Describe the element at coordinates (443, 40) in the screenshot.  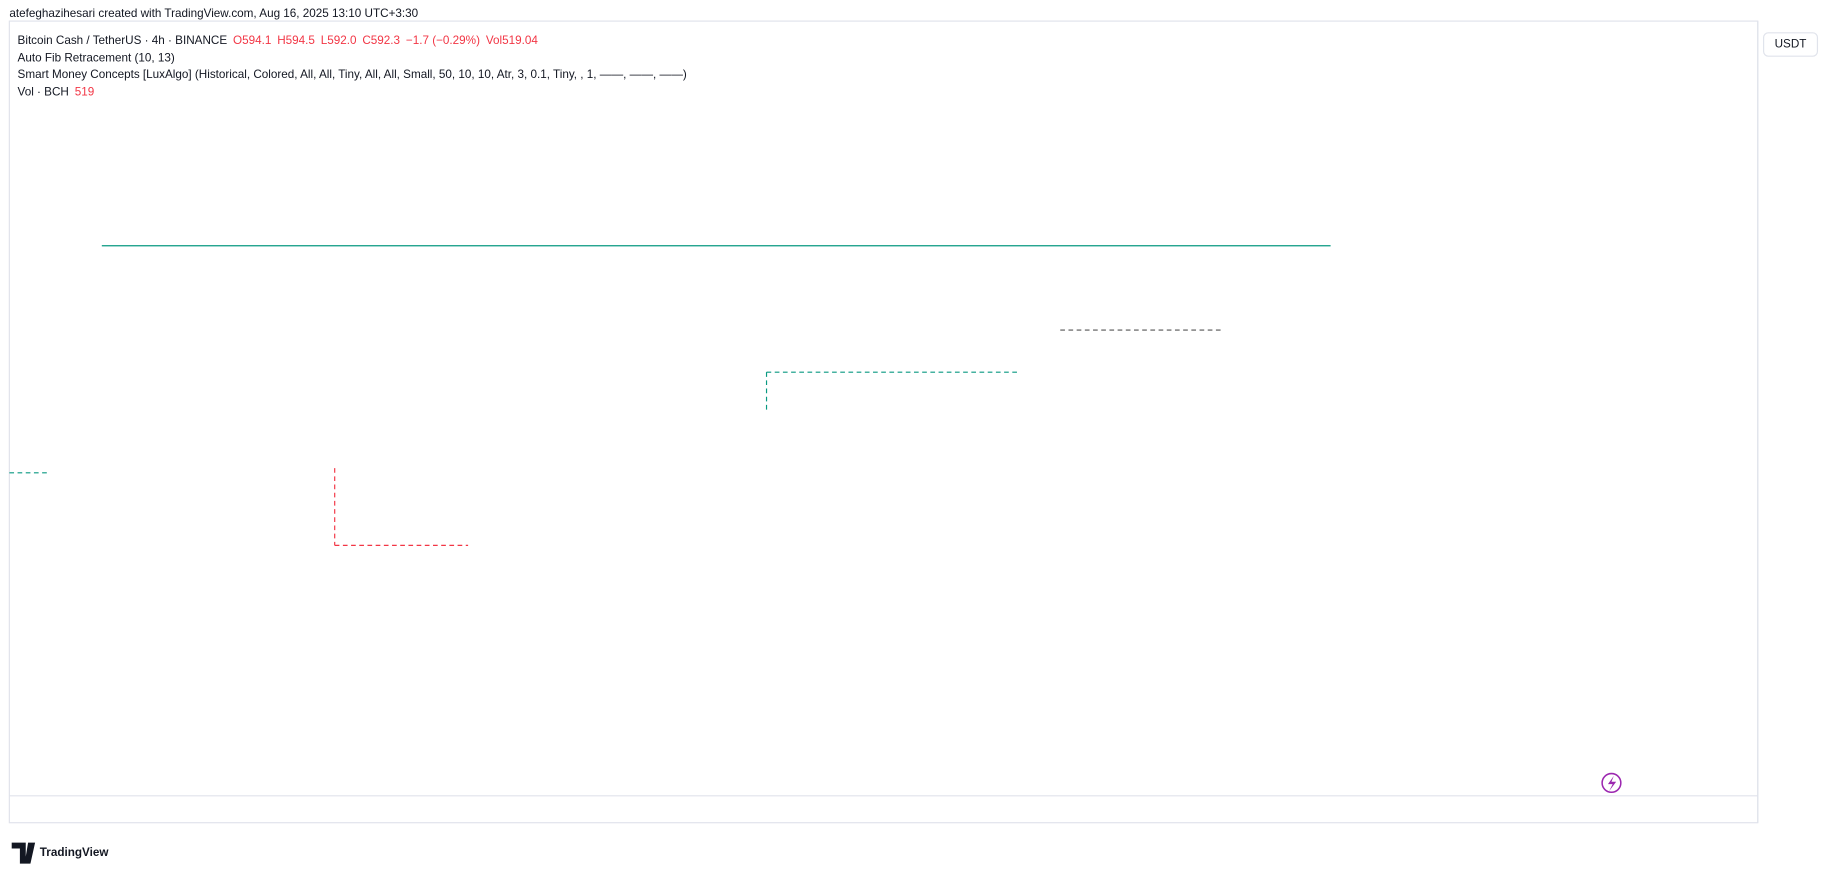
I see `ohlc-change: −1.7 (−0.29%)` at that location.